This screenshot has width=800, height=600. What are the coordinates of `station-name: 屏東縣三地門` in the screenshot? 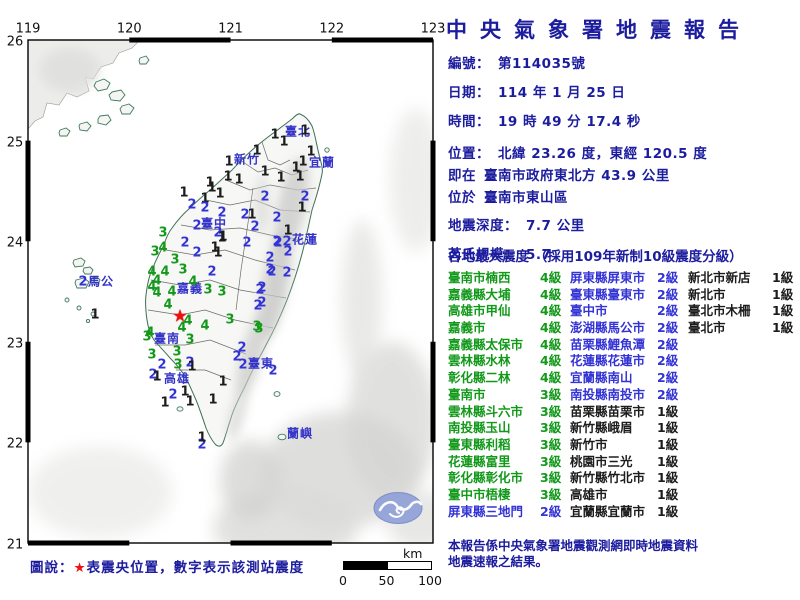 It's located at (486, 511).